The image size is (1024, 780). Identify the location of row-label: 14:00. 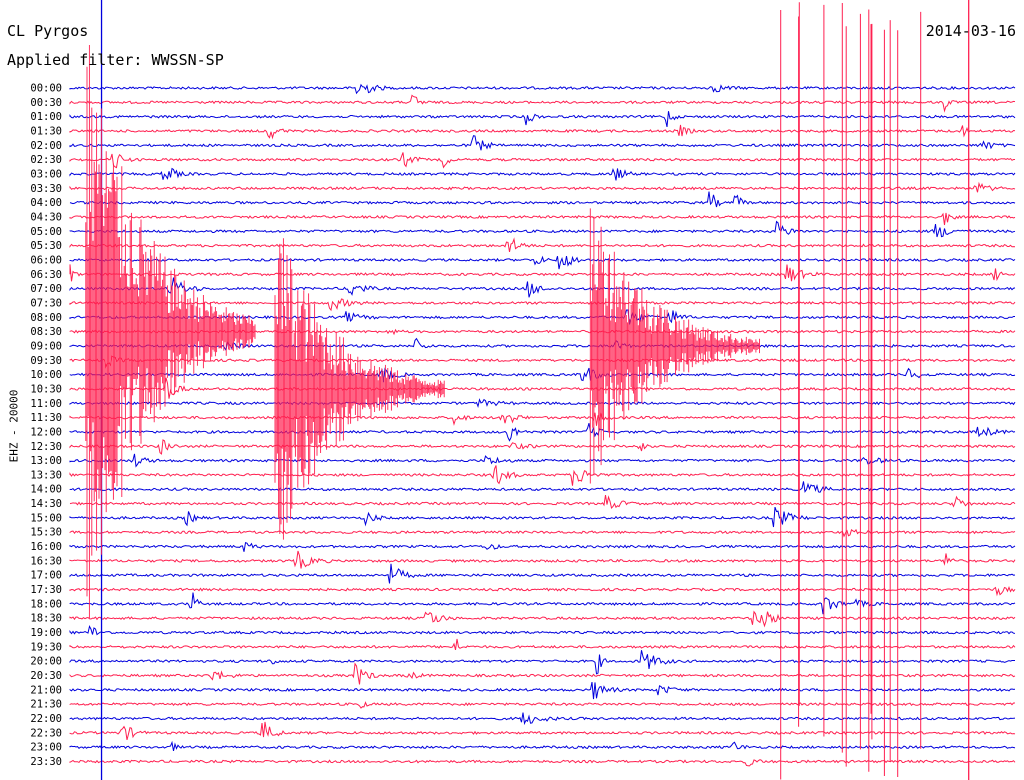
(46, 490).